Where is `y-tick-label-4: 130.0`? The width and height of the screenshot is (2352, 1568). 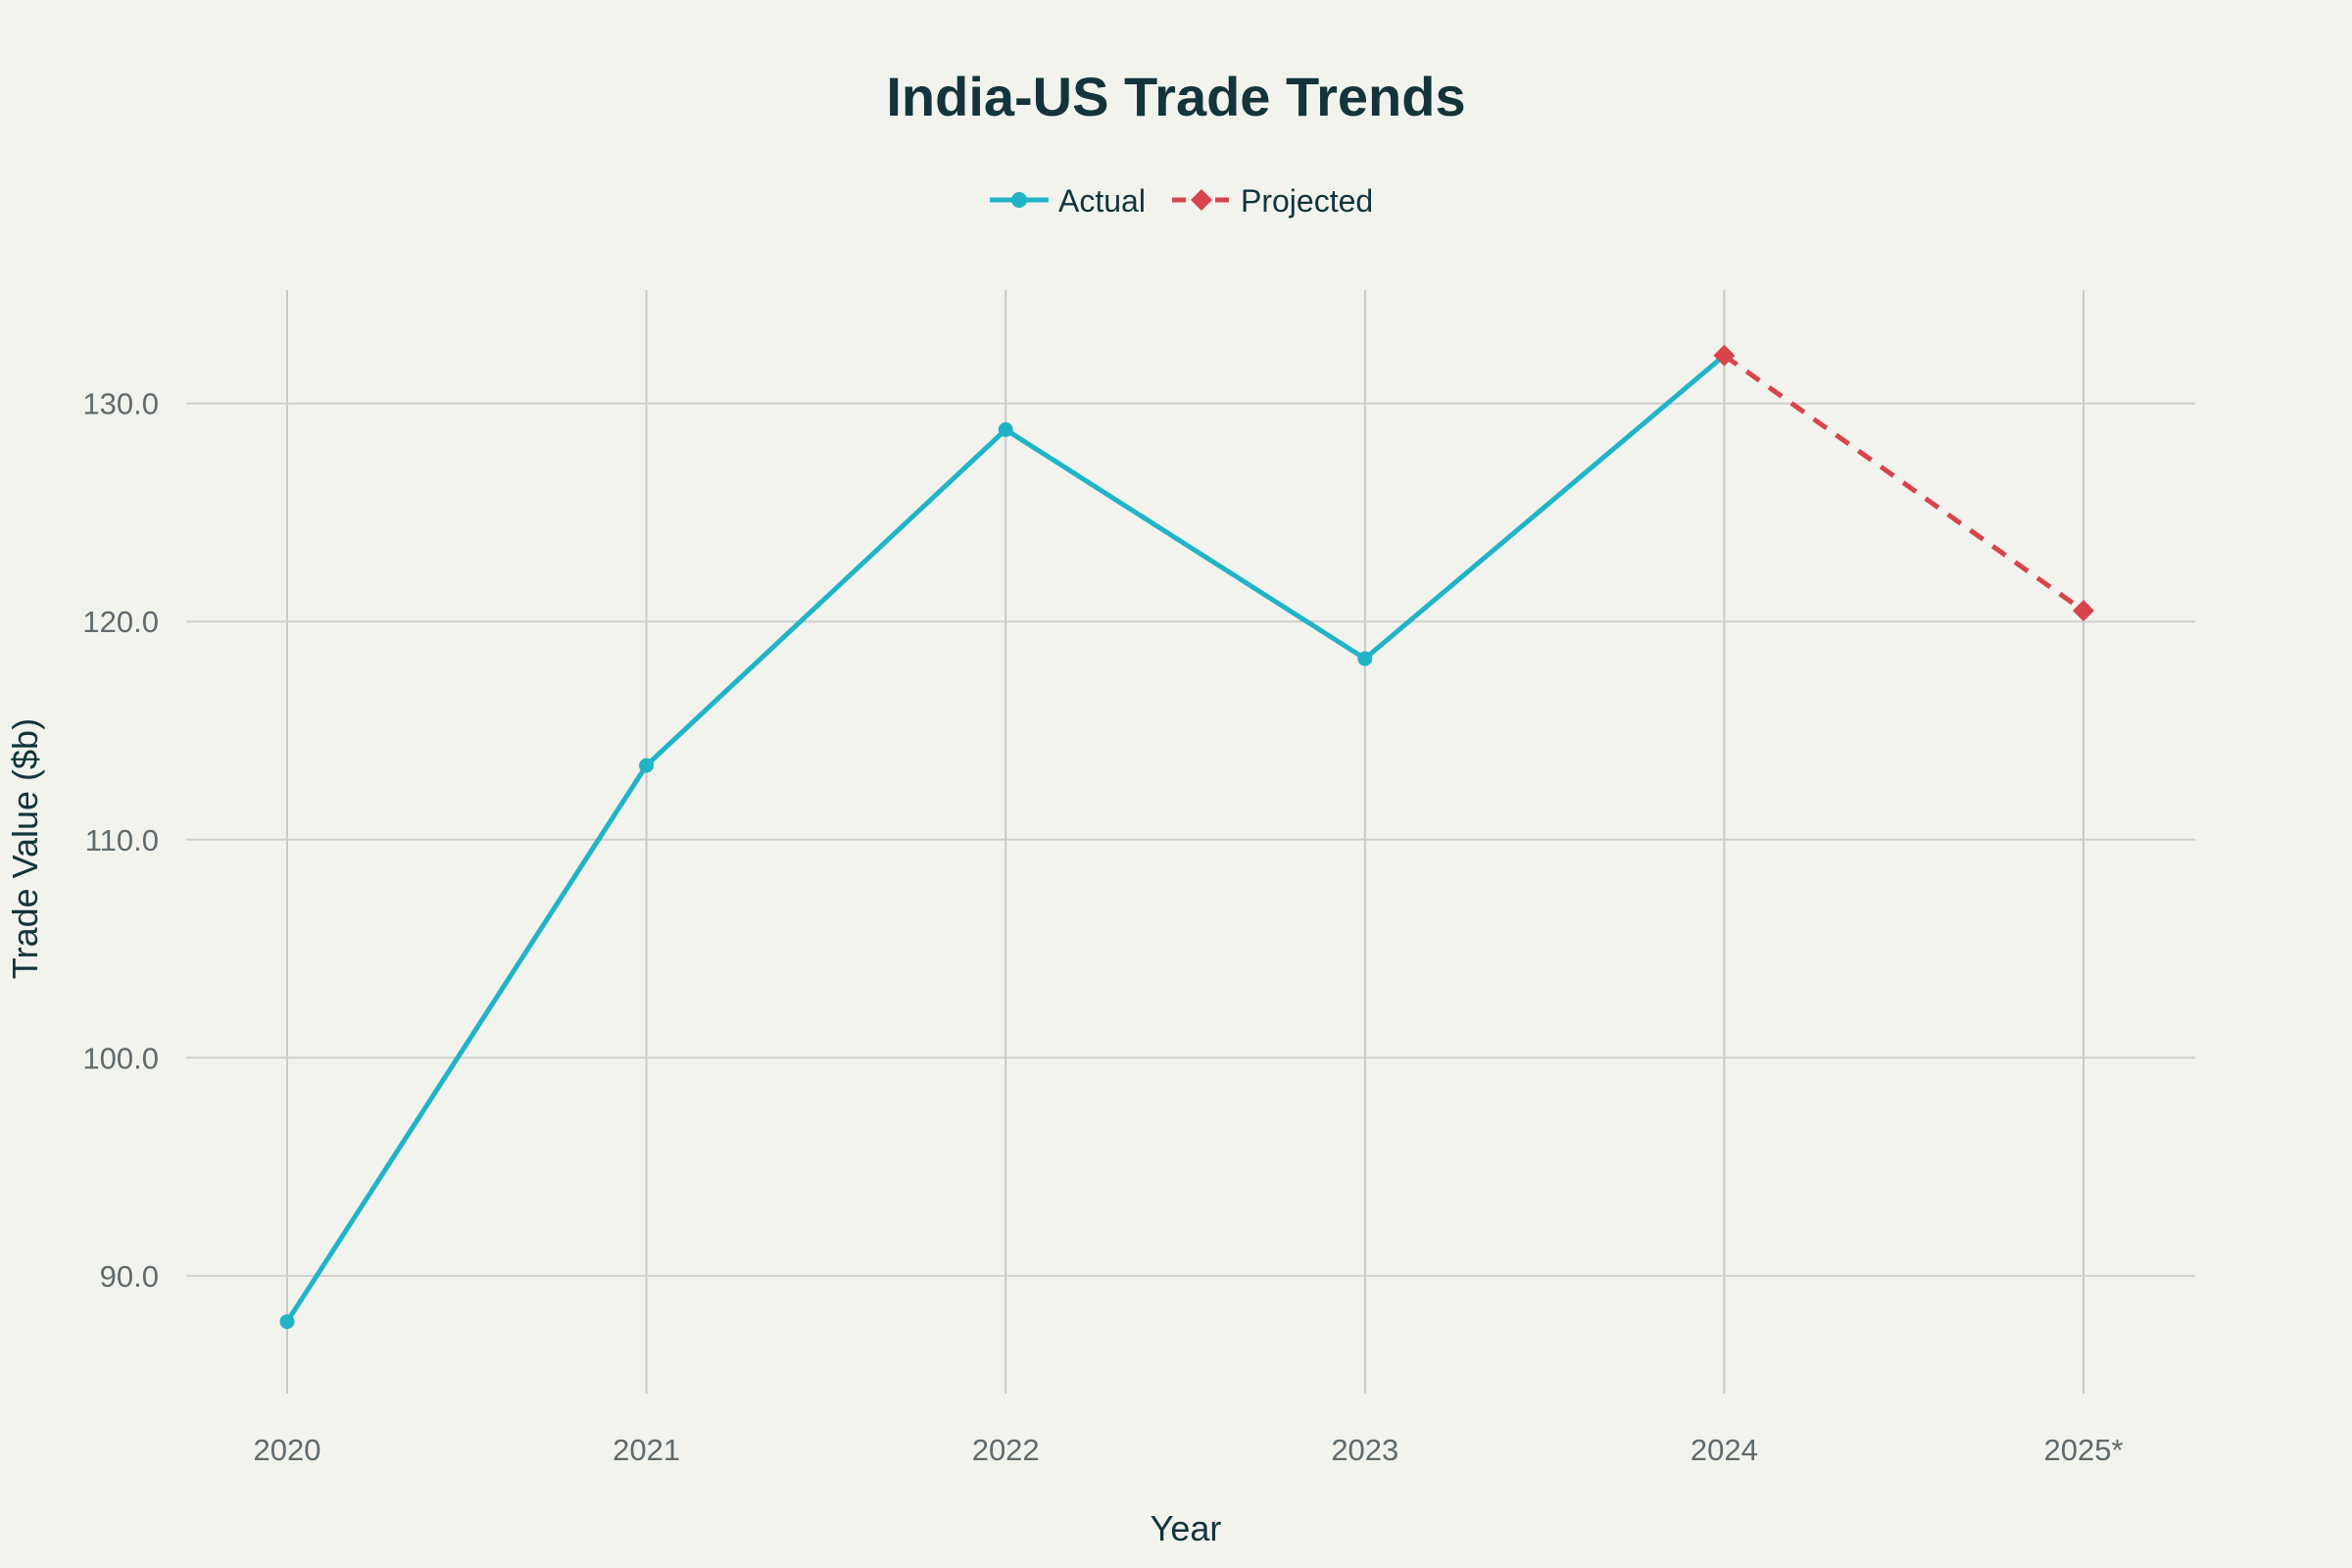 y-tick-label-4: 130.0 is located at coordinates (120, 404).